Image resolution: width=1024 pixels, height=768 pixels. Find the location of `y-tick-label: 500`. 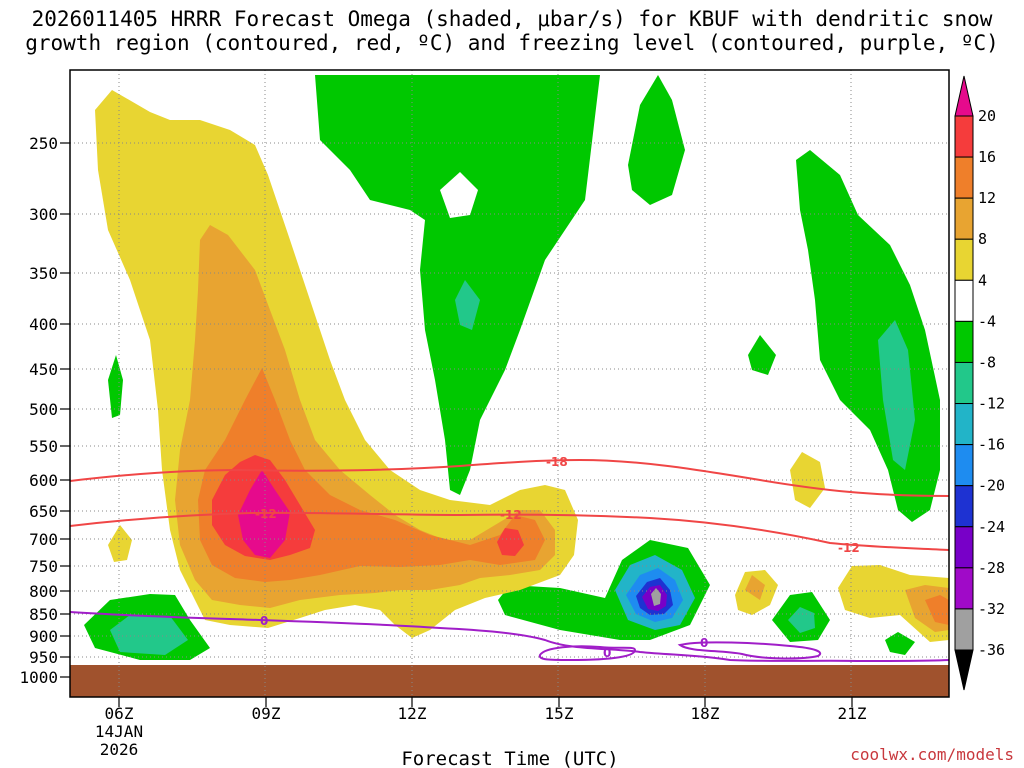

y-tick-label: 500 is located at coordinates (43, 409).